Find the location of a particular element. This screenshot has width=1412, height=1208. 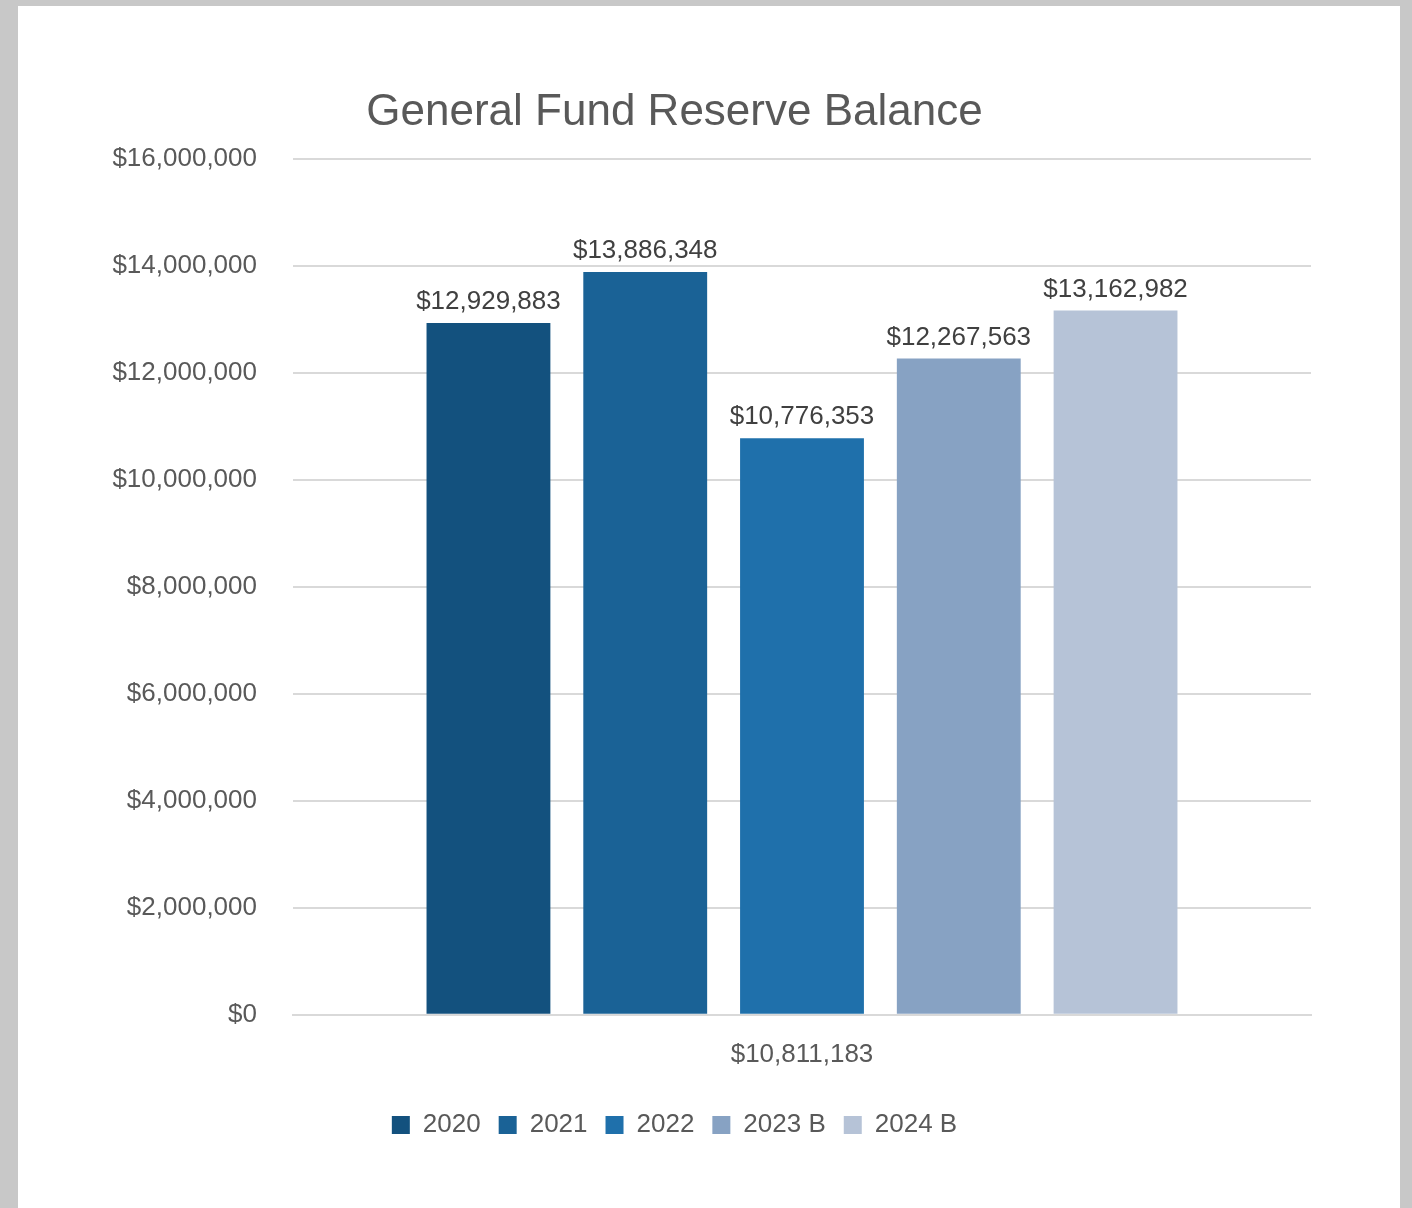

legend-label: 2020 is located at coordinates (451, 1123).